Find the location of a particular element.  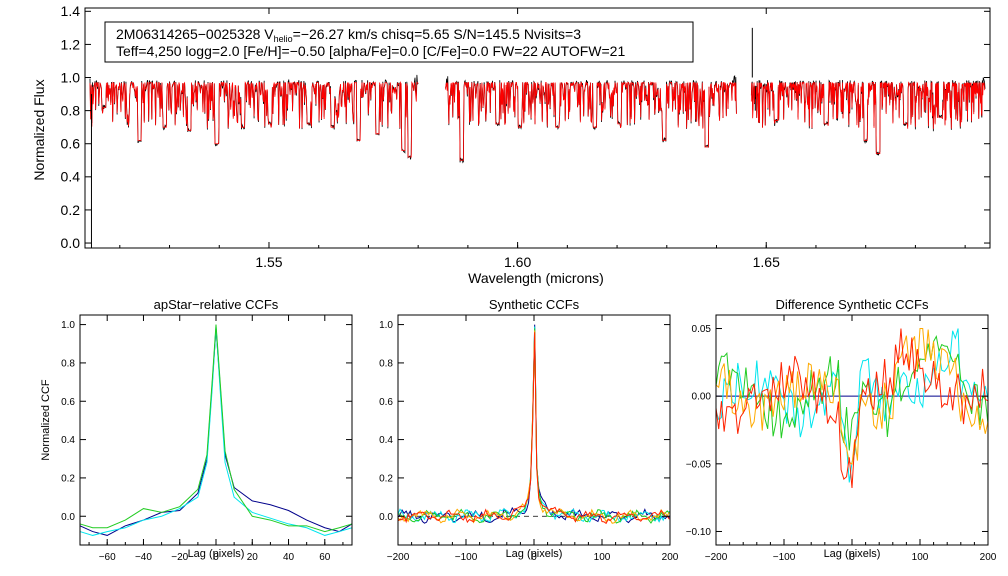

x-tick-label: 1.60 is located at coordinates (517, 262).